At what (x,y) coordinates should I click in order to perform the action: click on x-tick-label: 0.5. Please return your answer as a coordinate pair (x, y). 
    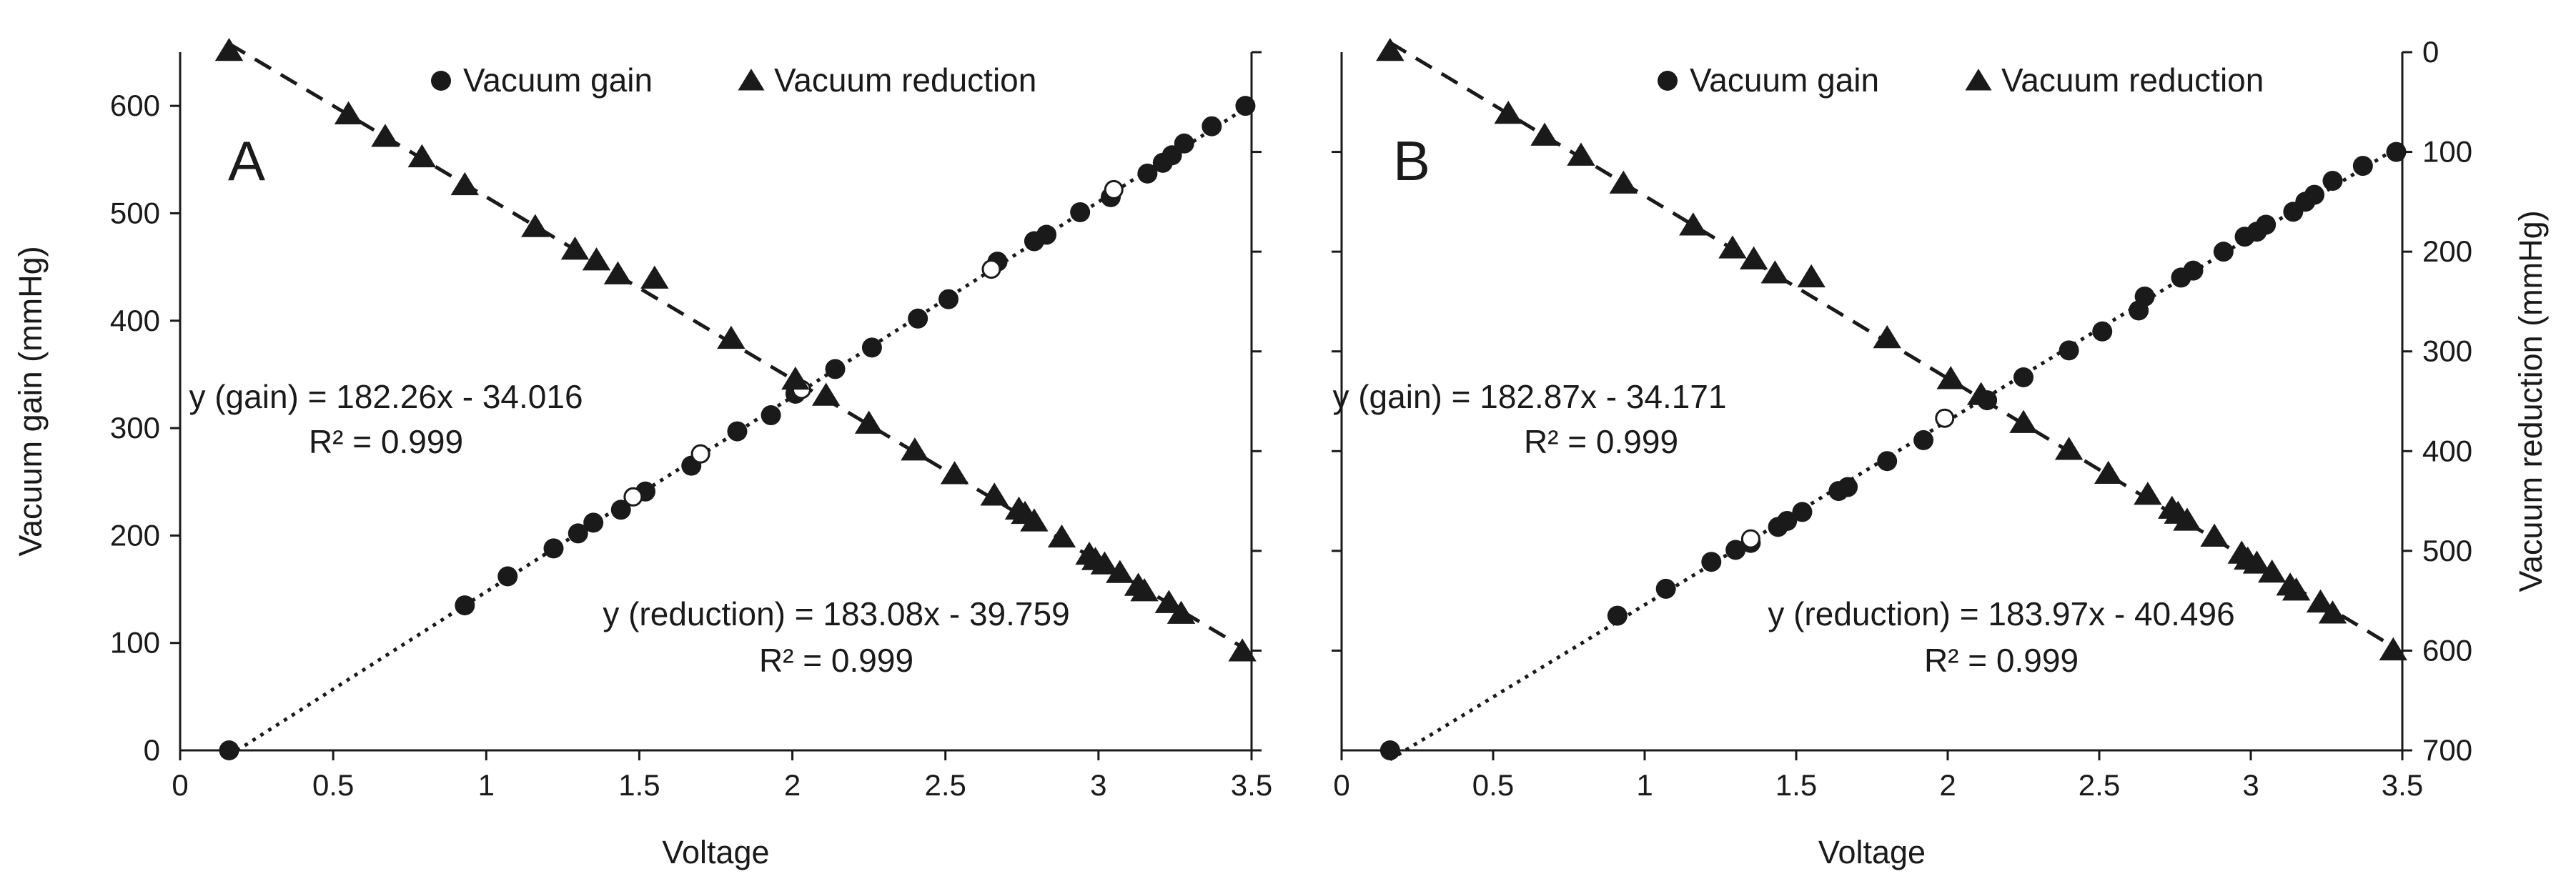
    Looking at the image, I should click on (333, 785).